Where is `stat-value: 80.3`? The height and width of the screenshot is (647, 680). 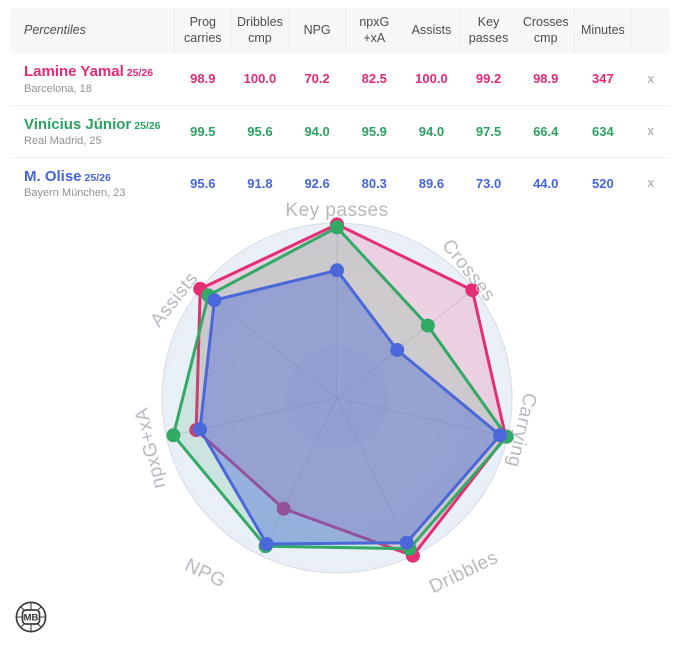
stat-value: 80.3 is located at coordinates (374, 182).